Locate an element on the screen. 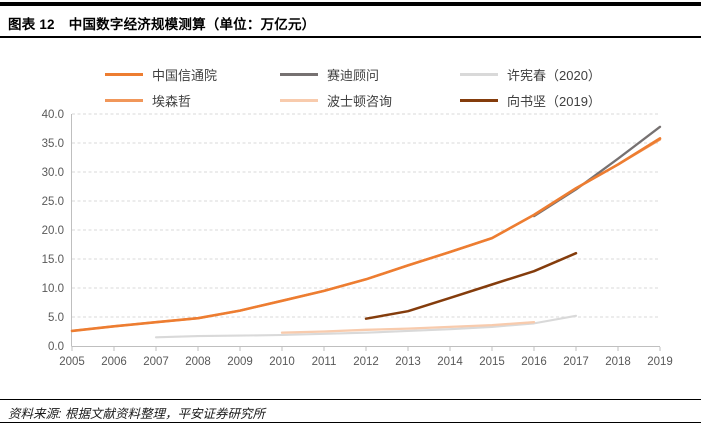  x-axis-label: 2006 is located at coordinates (114, 362).